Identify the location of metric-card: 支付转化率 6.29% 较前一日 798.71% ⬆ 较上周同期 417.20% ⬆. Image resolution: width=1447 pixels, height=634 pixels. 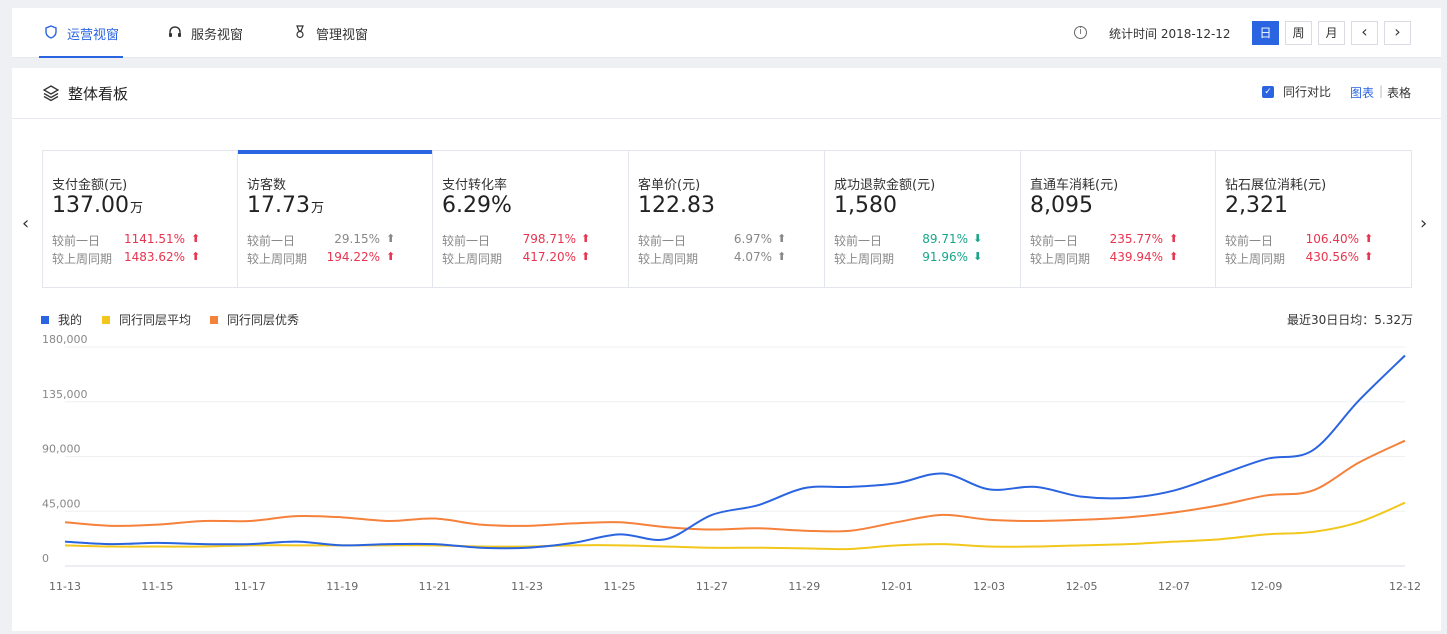
(531, 219).